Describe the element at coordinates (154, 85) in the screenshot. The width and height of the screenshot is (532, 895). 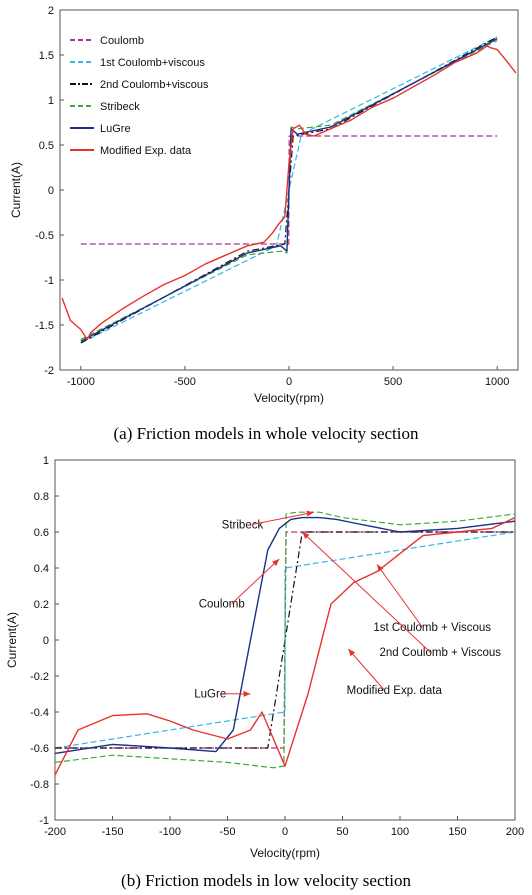
I see `legend-entry: 2nd Coulomb+viscous` at that location.